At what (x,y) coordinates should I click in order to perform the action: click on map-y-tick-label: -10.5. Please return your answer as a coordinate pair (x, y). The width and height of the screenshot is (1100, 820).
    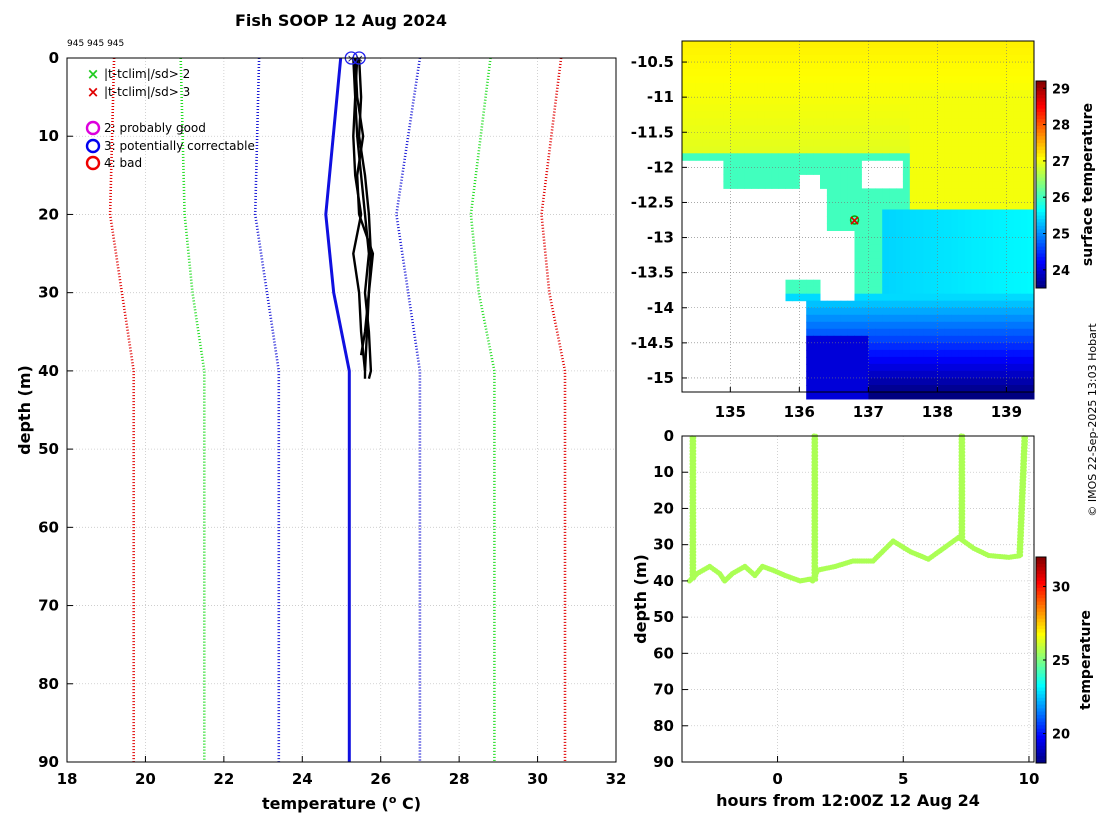
    Looking at the image, I should click on (652, 62).